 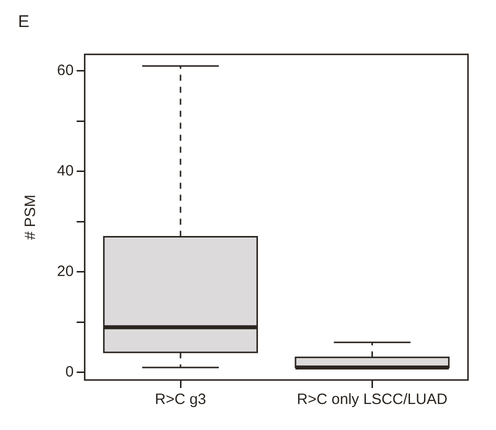 What do you see at coordinates (31, 217) in the screenshot?
I see `y-axis-title: # PSM` at bounding box center [31, 217].